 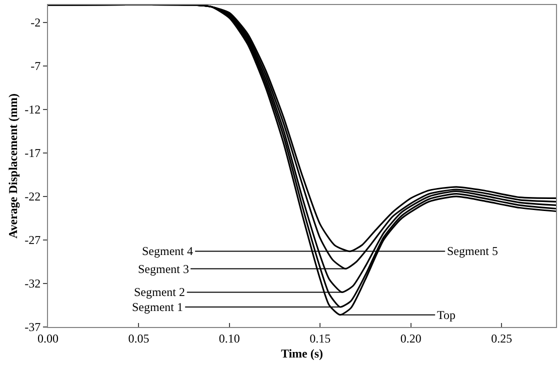 I want to click on annotation: Segment 1, so click(x=157, y=307).